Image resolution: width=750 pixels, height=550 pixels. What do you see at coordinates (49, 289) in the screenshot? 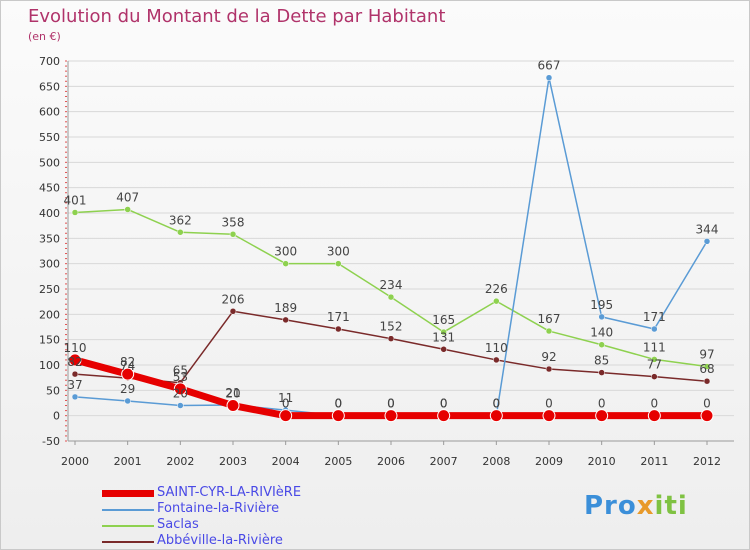
I see `y-tick-label: 250` at bounding box center [49, 289].